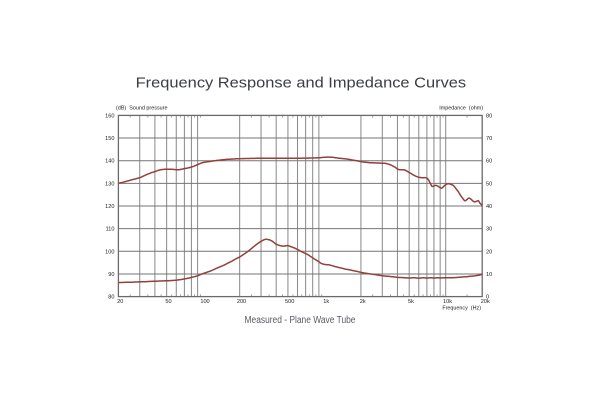 The width and height of the screenshot is (600, 400). Describe the element at coordinates (111, 275) in the screenshot. I see `svg-text: 90` at that location.